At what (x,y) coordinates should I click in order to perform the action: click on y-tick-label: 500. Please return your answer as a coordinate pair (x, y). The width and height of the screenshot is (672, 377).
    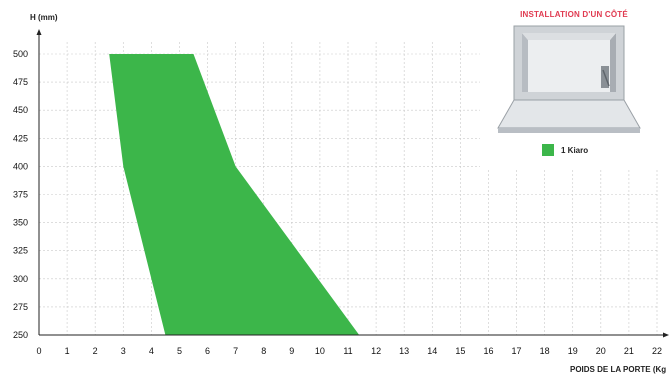
    Looking at the image, I should click on (20, 54).